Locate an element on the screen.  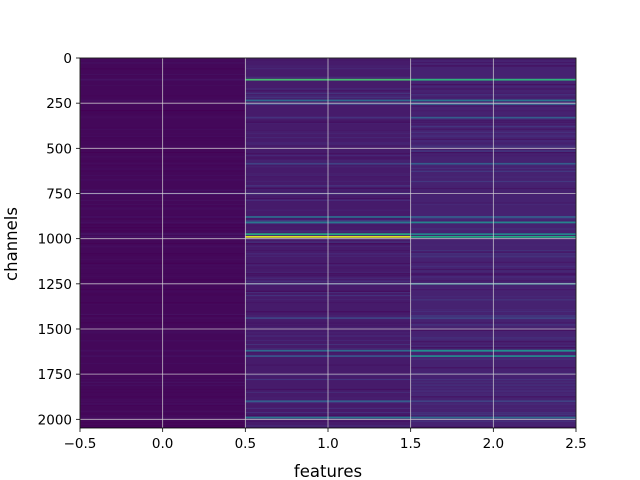
y-tick-label: 2000 is located at coordinates (55, 420).